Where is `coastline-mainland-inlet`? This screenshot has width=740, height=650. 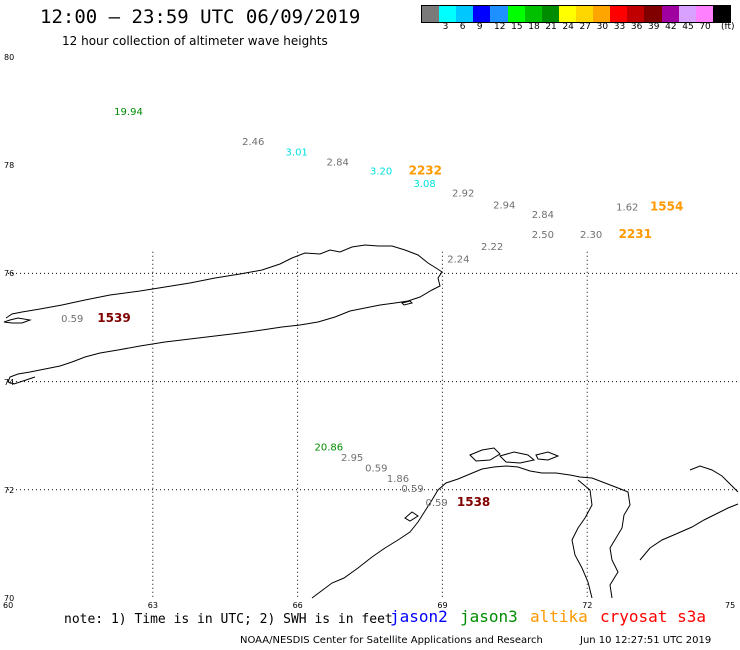 coastline-mainland-inlet is located at coordinates (582, 539).